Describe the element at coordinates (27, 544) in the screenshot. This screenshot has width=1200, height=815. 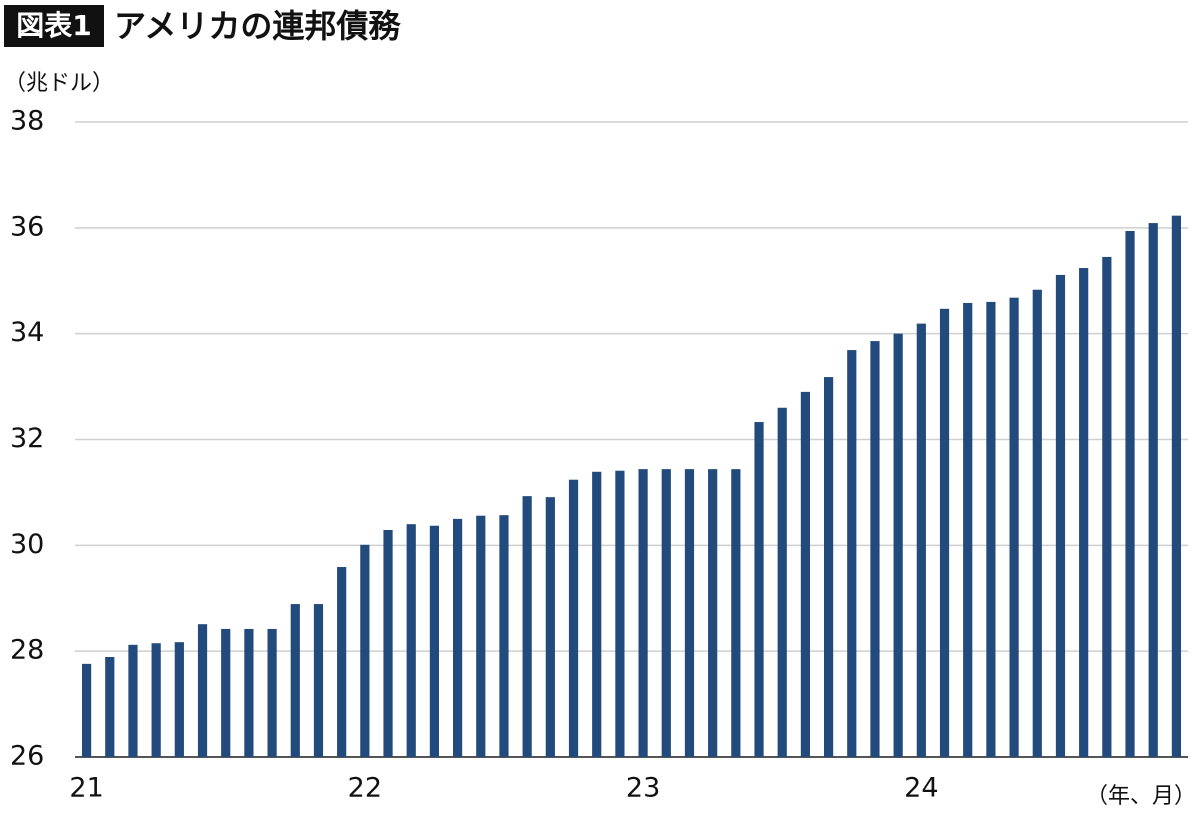
I see `y-tick-label: 30` at that location.